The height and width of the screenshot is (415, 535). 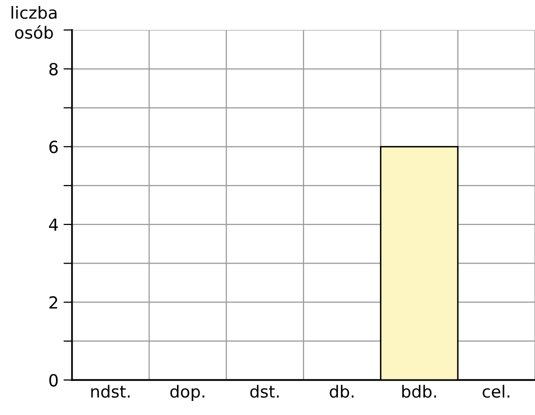 I want to click on y-tick-label: 8, so click(x=53, y=69).